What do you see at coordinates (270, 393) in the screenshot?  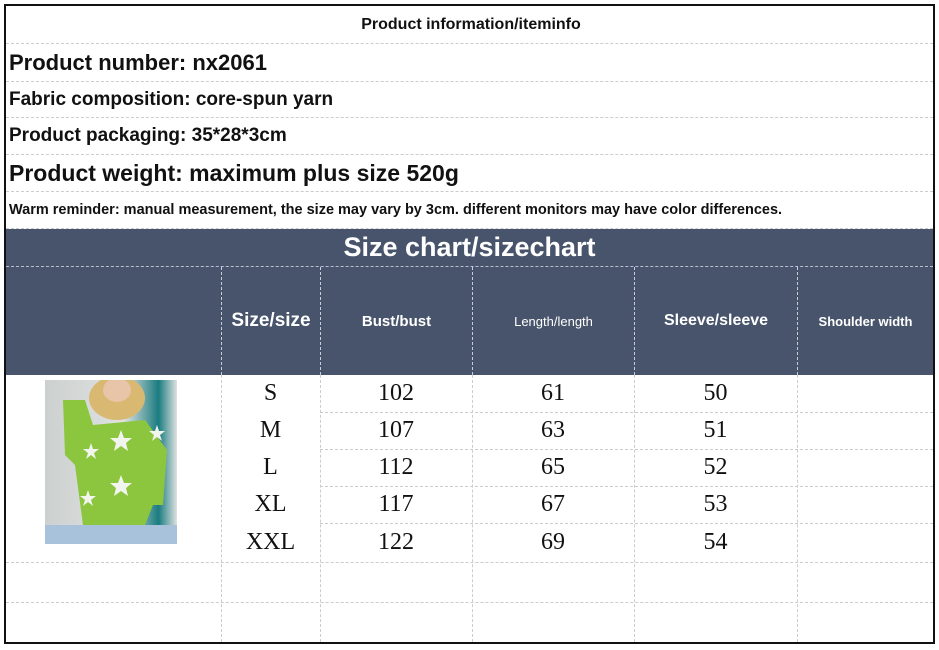 I see `table-cell: S` at bounding box center [270, 393].